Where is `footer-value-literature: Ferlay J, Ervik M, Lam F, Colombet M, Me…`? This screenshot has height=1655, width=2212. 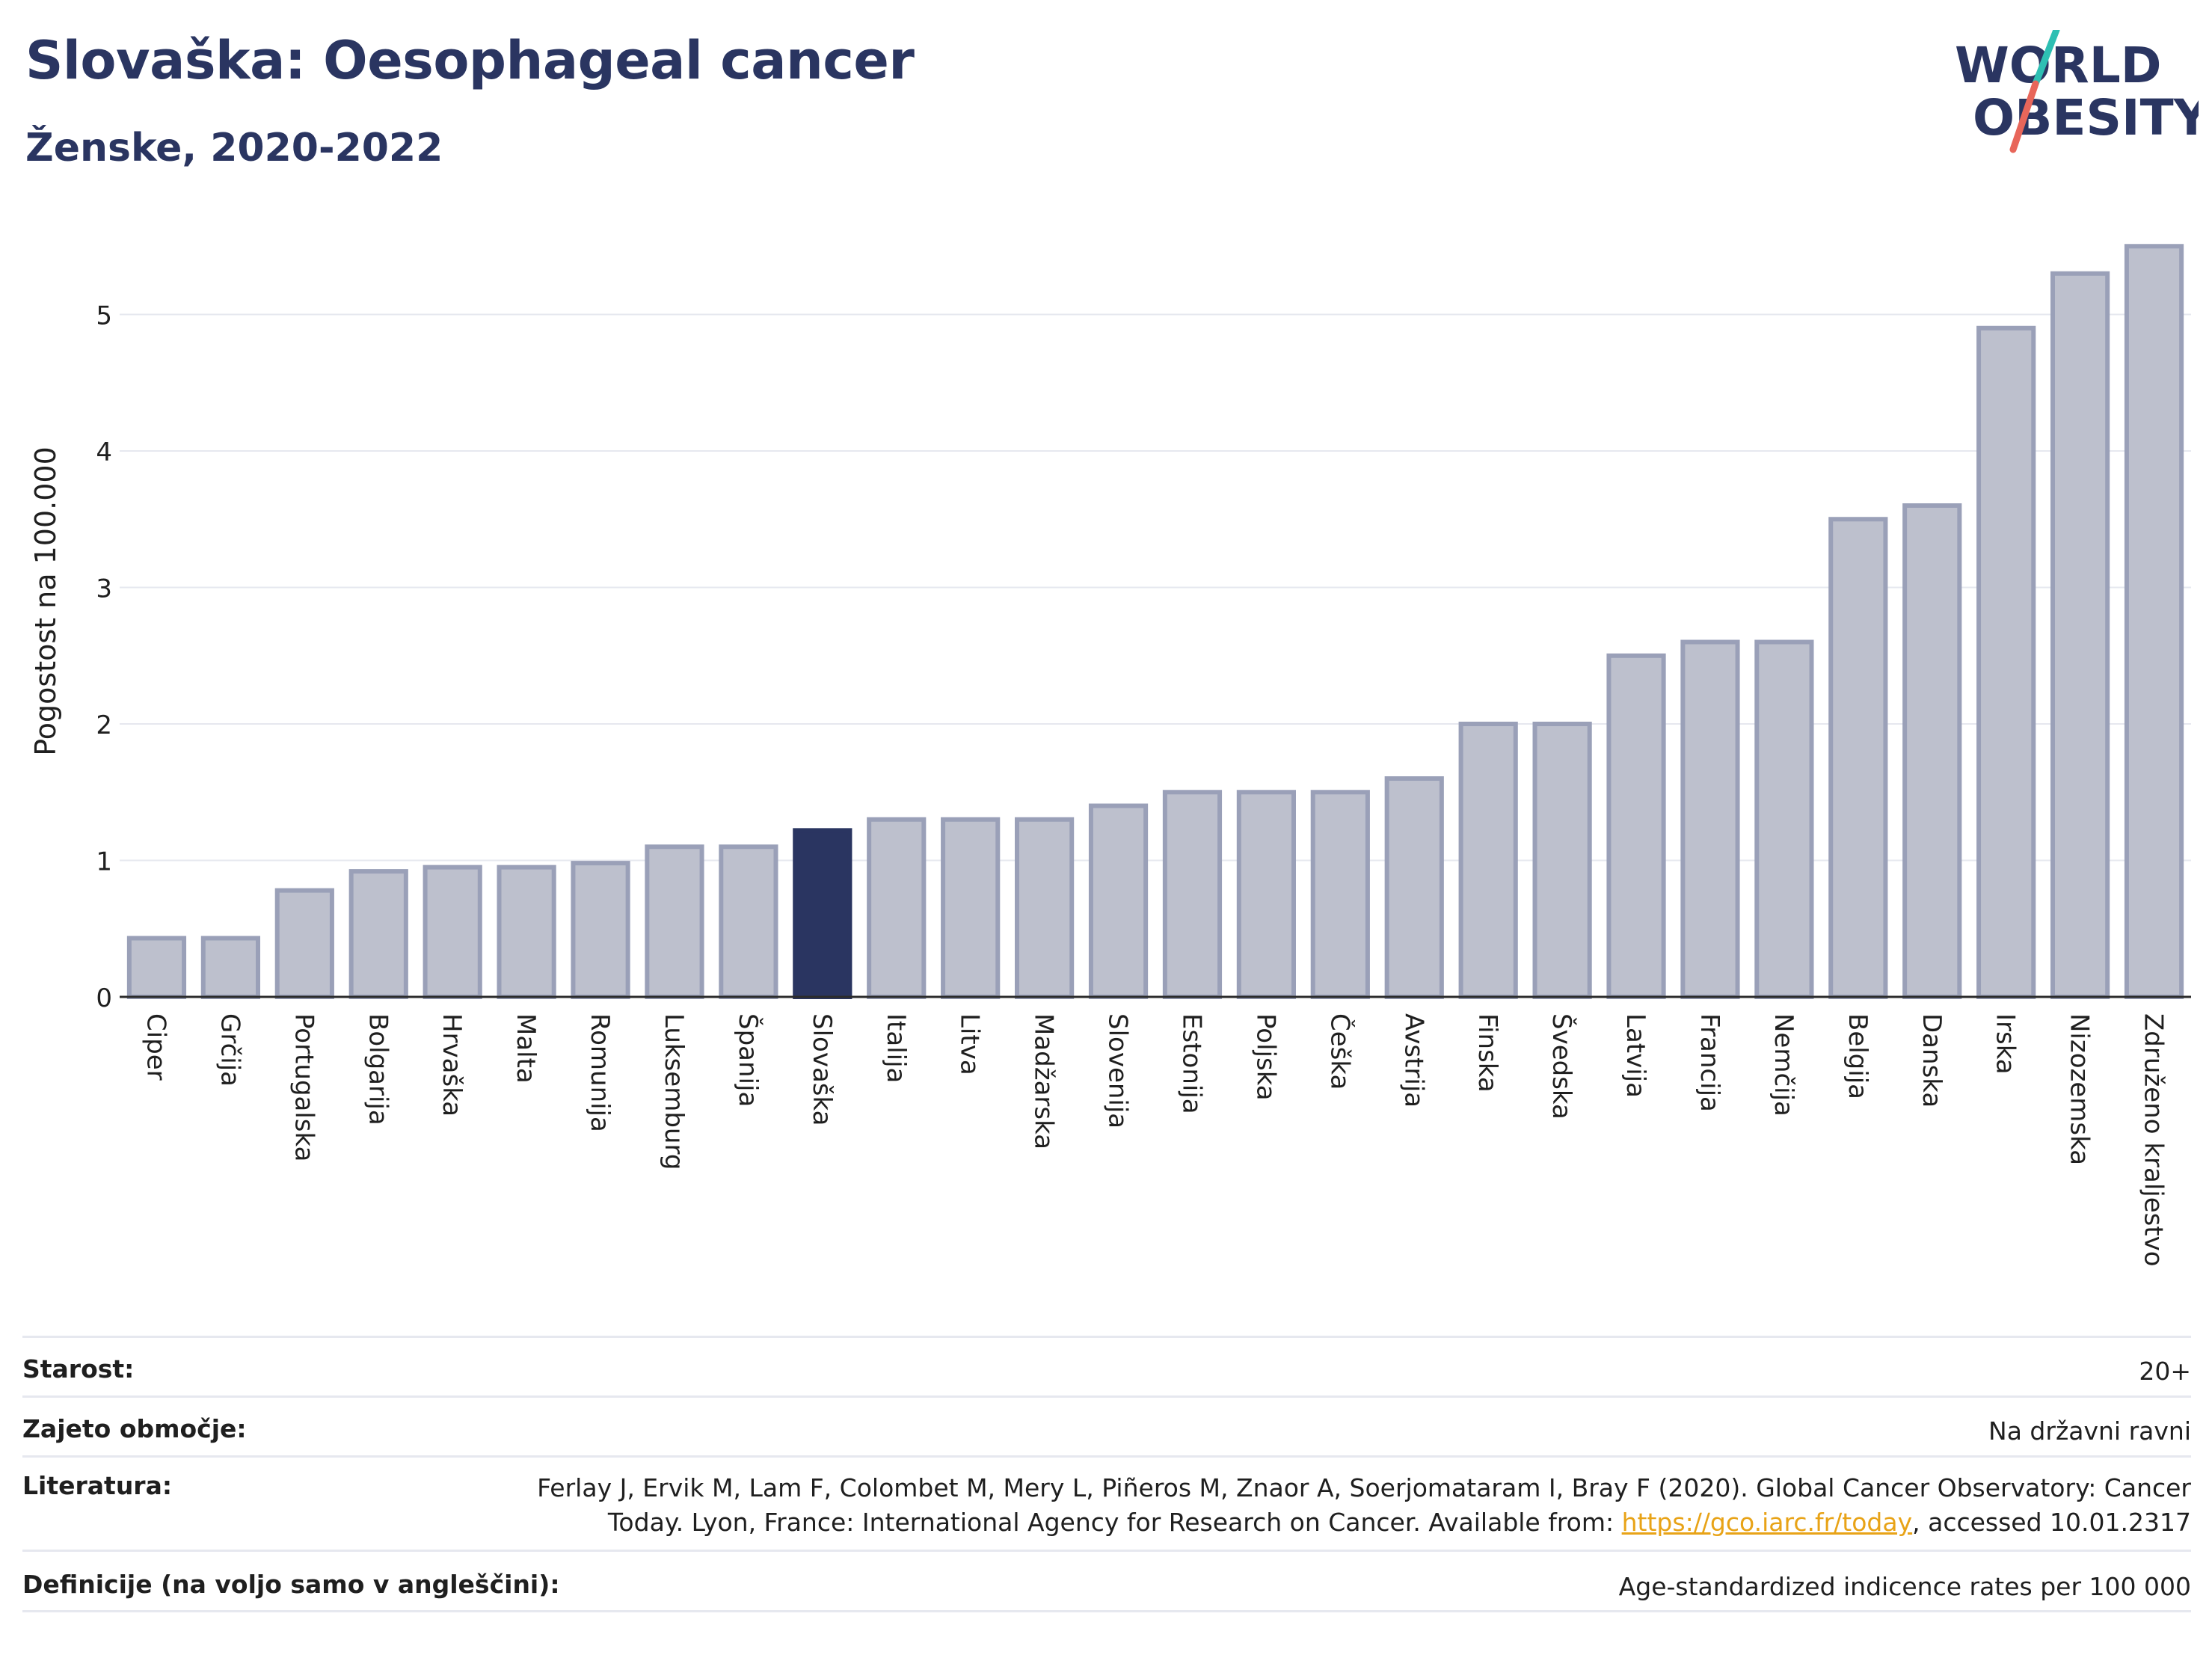
footer-value-literature: Ferlay J, Ervik M, Lam F, Colombet M, Me… is located at coordinates (1364, 1505).